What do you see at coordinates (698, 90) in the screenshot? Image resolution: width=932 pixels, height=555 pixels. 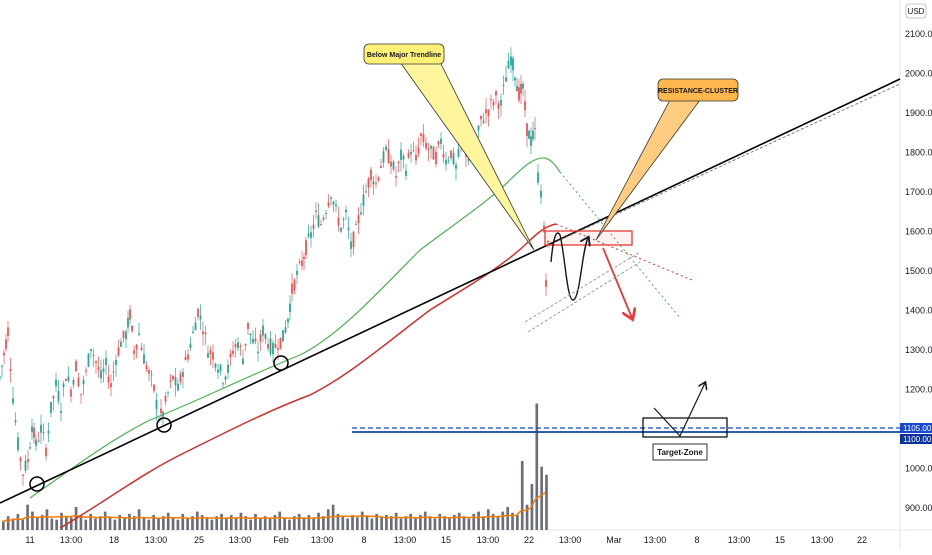 I see `resistance-cluster-callout: RESISTANCE-CLUSTER` at bounding box center [698, 90].